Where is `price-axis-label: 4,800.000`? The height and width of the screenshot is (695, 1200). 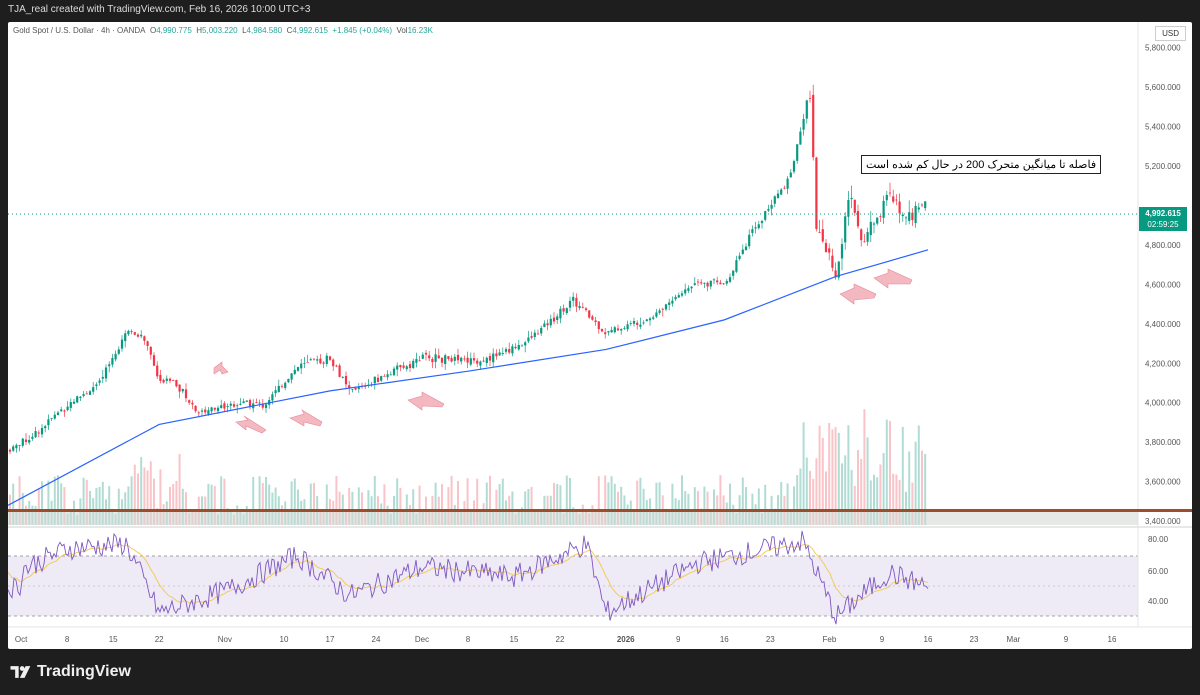 price-axis-label: 4,800.000 is located at coordinates (1163, 245).